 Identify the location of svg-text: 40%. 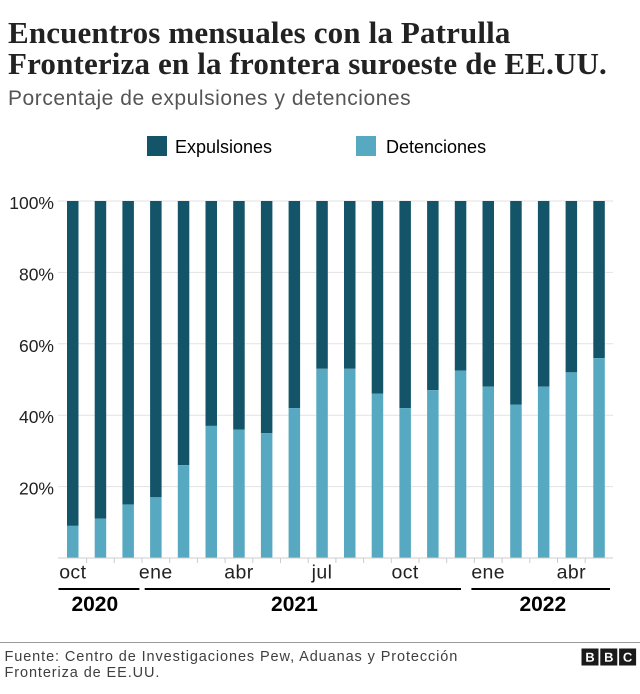
(36, 417).